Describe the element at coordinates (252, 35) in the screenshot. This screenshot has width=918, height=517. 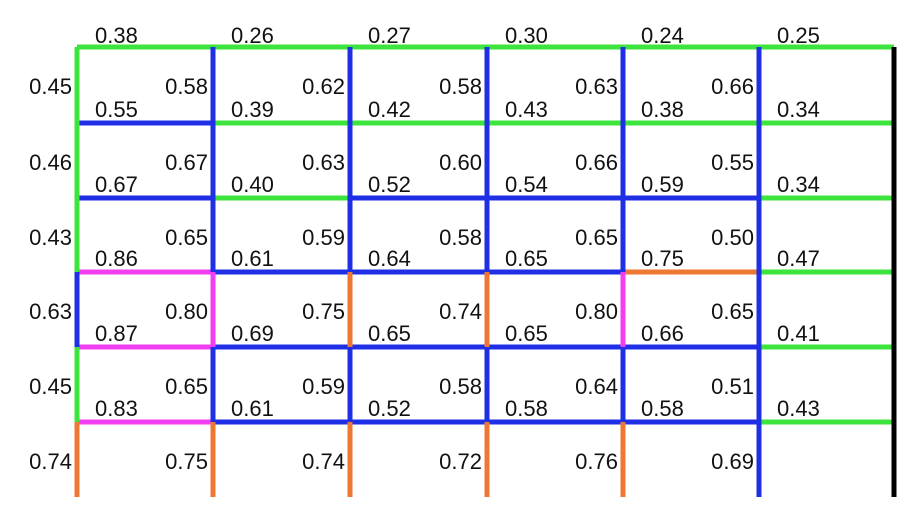
I see `top-value-label: 0.26` at that location.